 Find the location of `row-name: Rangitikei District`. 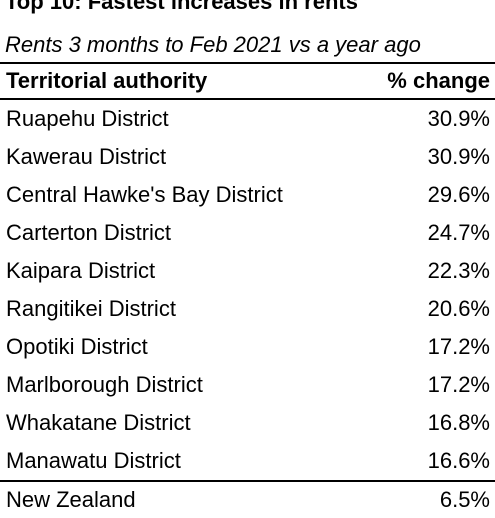

row-name: Rangitikei District is located at coordinates (91, 308).